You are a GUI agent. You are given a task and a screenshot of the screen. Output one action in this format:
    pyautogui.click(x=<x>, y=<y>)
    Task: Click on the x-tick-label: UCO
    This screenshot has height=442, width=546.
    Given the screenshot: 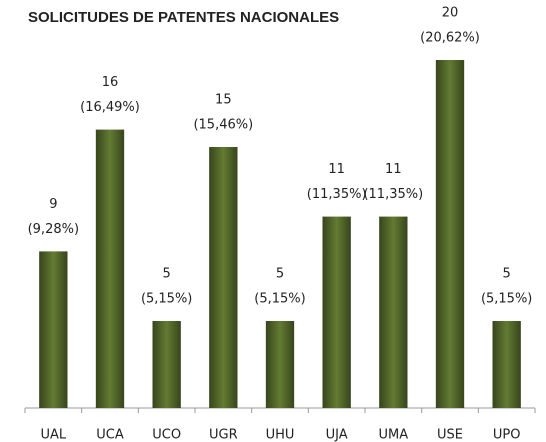 What is the action you would take?
    pyautogui.click(x=166, y=435)
    